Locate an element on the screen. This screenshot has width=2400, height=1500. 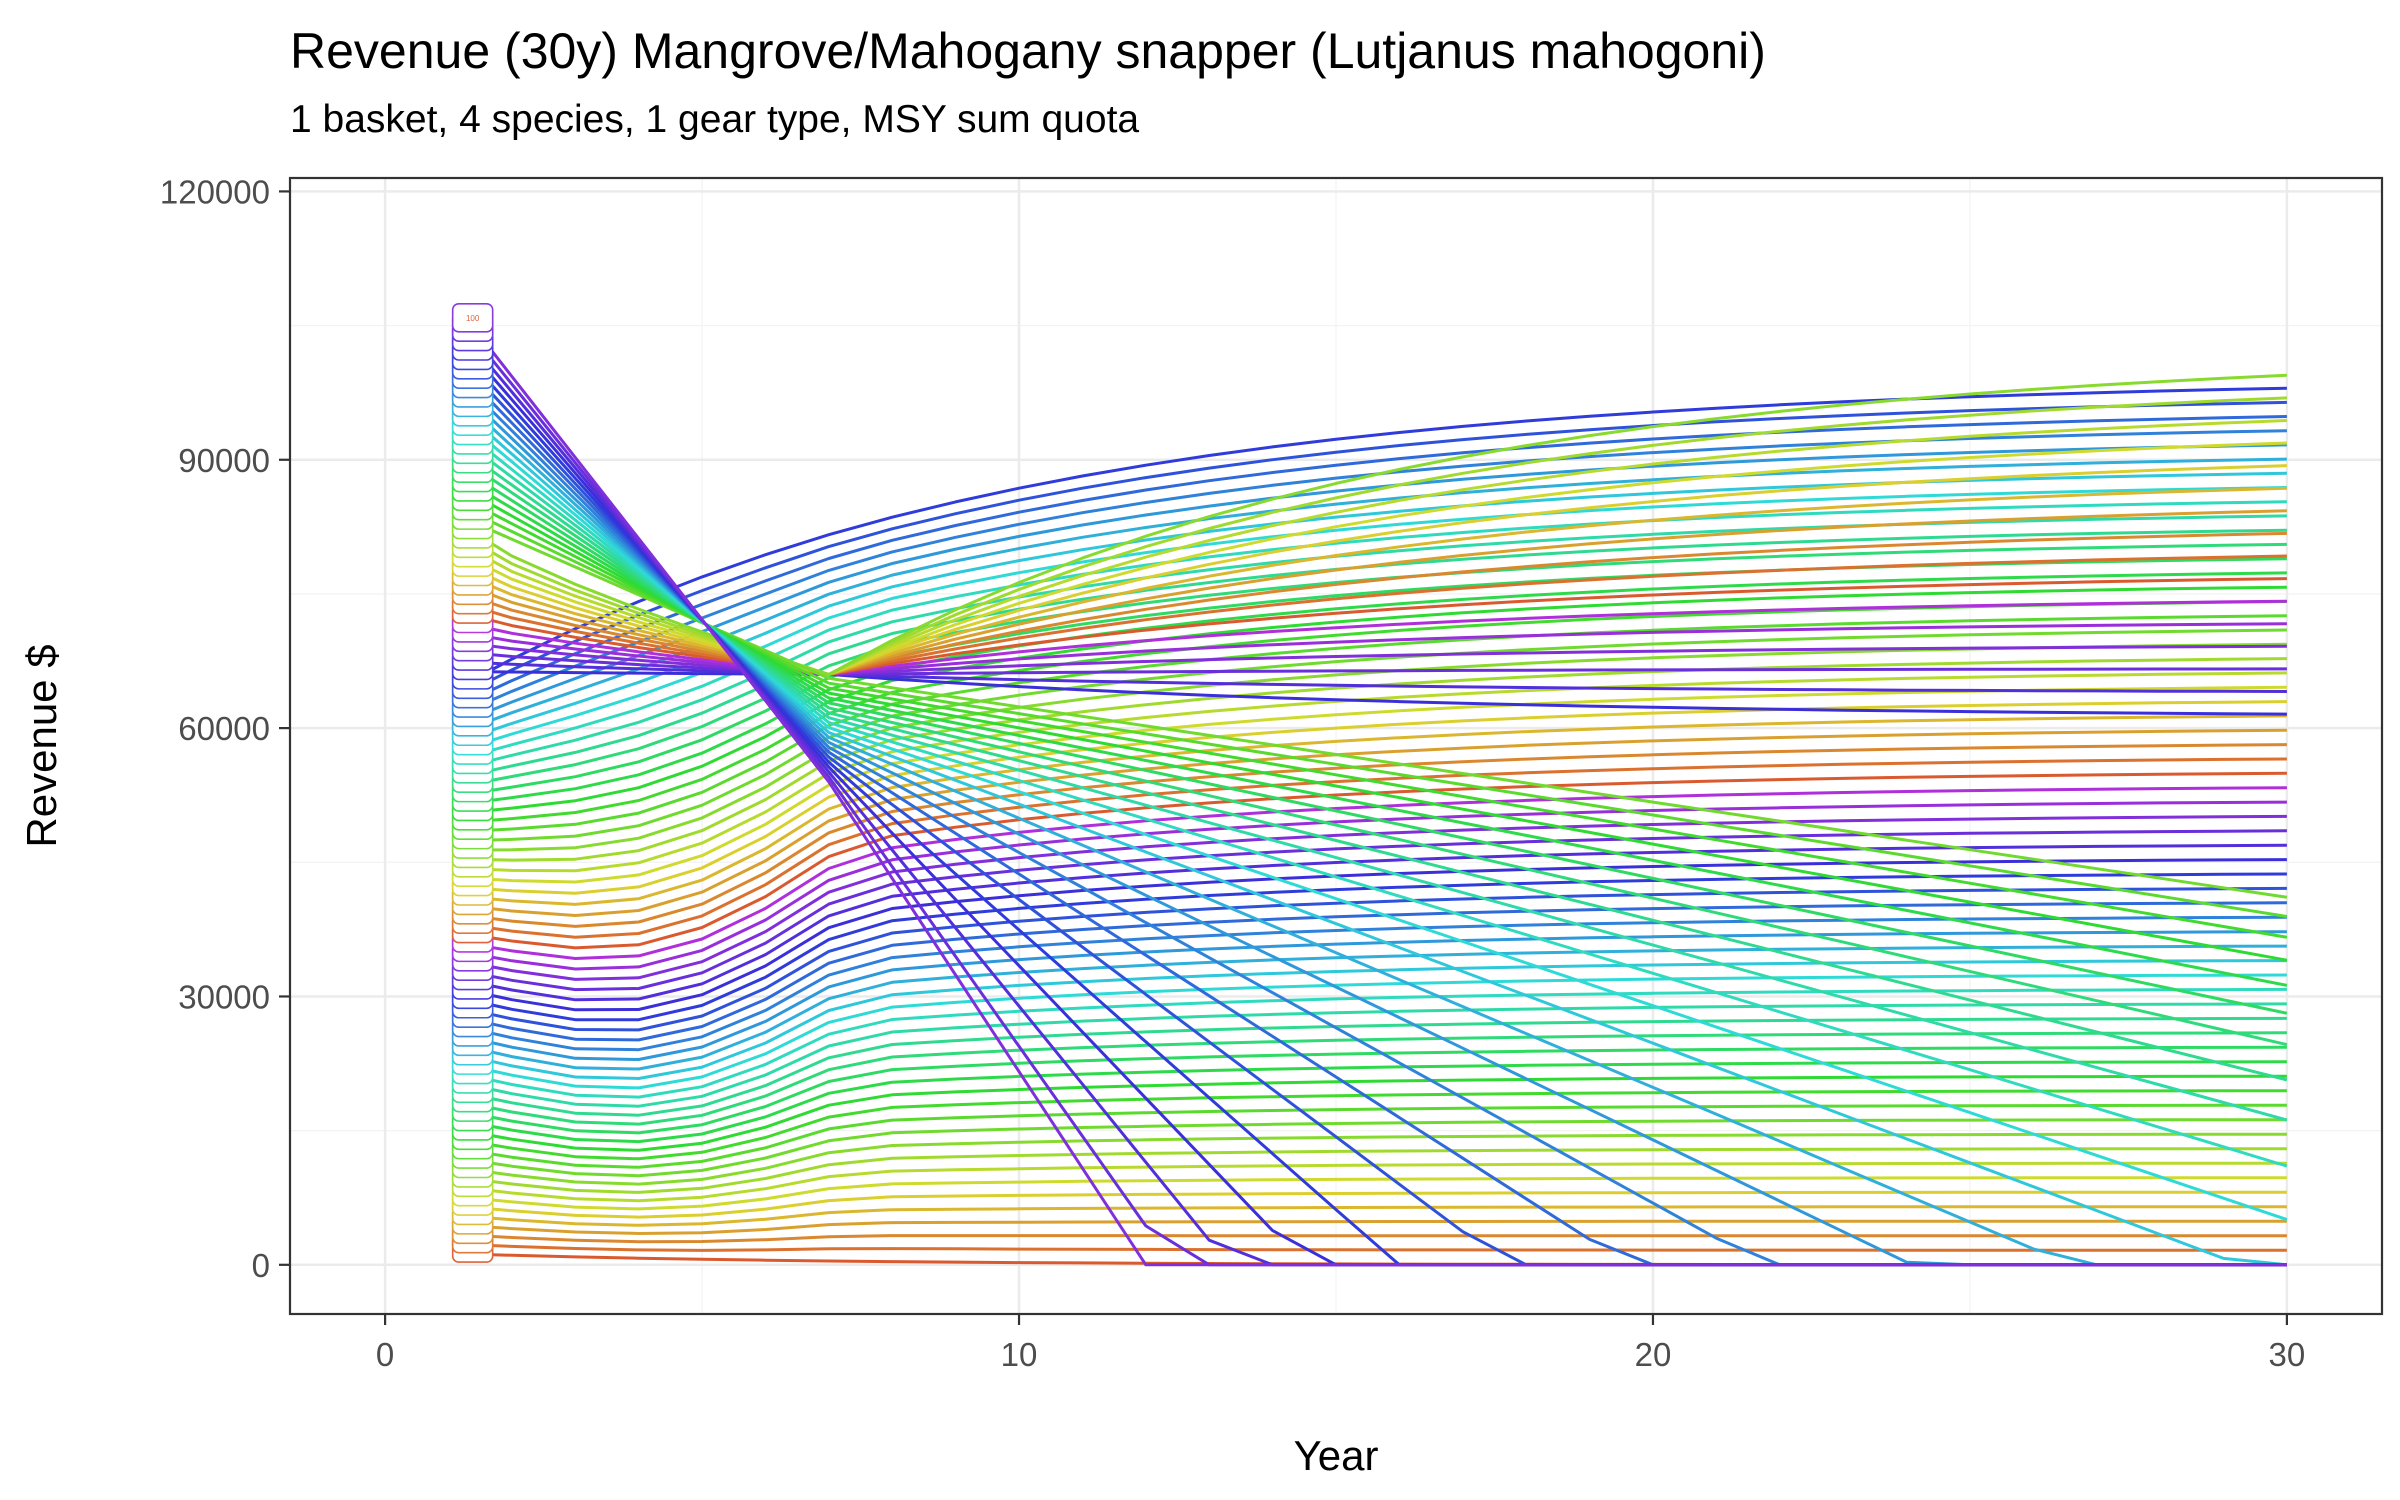
x-tick-label: 0 is located at coordinates (385, 1354).